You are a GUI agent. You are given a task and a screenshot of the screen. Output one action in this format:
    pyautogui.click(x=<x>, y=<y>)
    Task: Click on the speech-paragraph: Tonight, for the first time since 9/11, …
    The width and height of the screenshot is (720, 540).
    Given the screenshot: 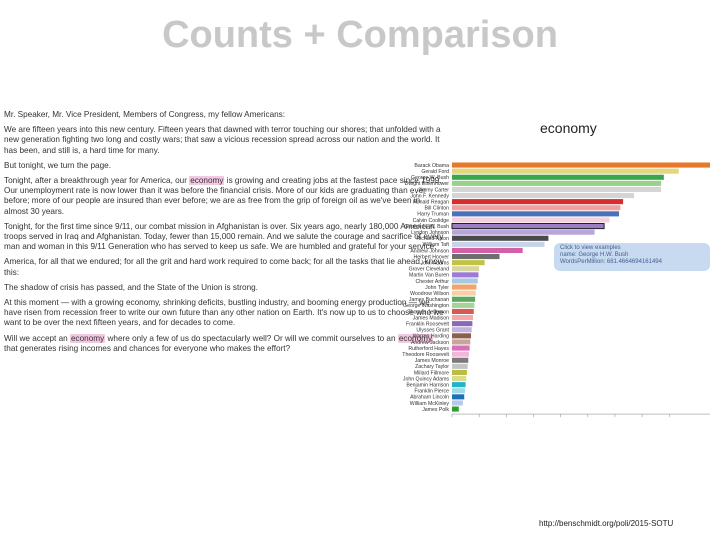 What is the action you would take?
    pyautogui.click(x=224, y=237)
    